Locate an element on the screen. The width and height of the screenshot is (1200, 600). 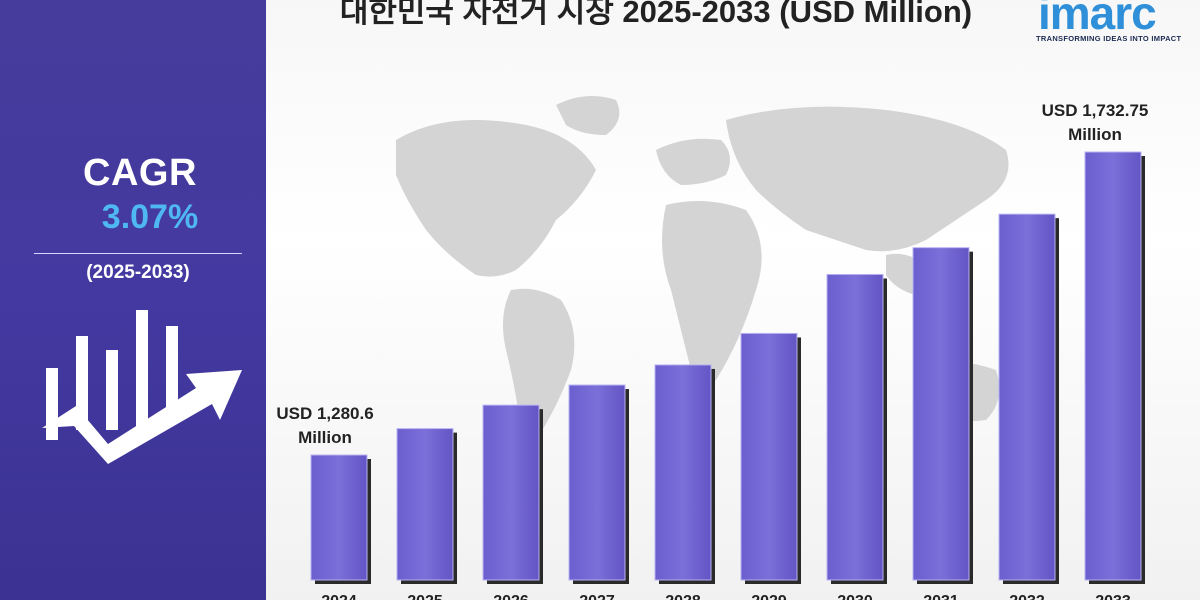
bar-2024 is located at coordinates (339, 517).